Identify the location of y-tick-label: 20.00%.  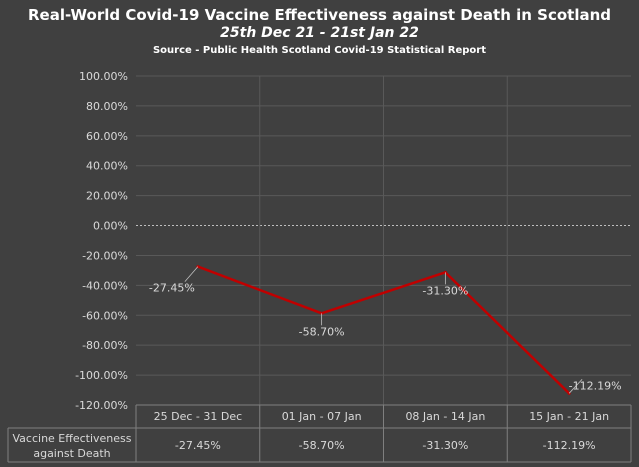
(107, 196).